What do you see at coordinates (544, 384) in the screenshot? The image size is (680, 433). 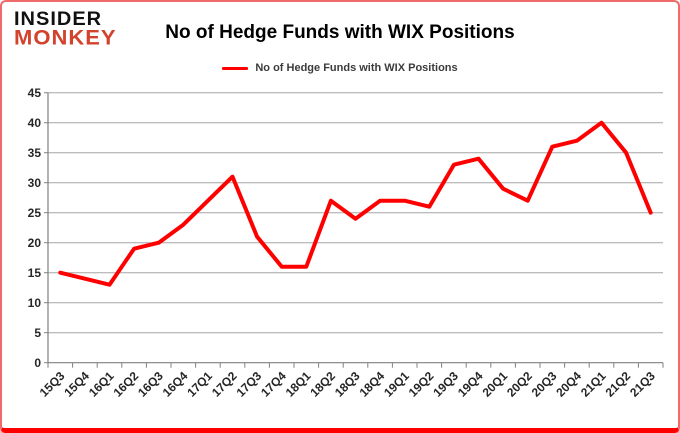 I see `x-axis-tick-label: 20Q3` at bounding box center [544, 384].